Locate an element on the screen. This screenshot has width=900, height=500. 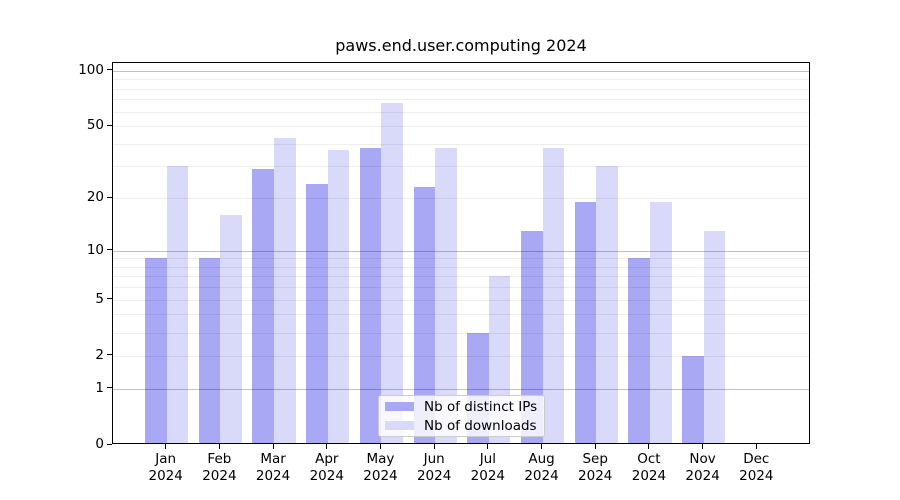
x-tick-month: Apr is located at coordinates (327, 459).